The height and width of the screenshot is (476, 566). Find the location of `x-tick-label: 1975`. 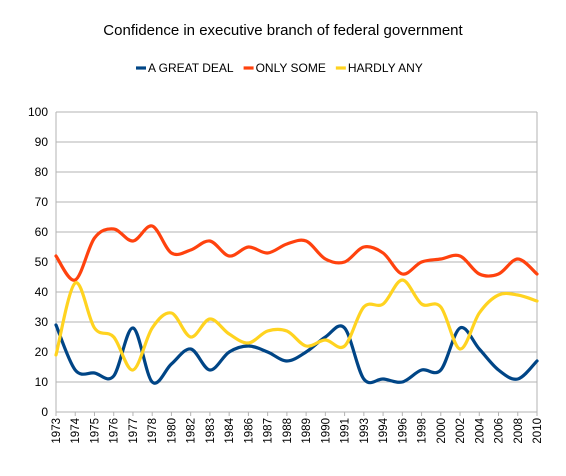

x-tick-label: 1975 is located at coordinates (95, 431).